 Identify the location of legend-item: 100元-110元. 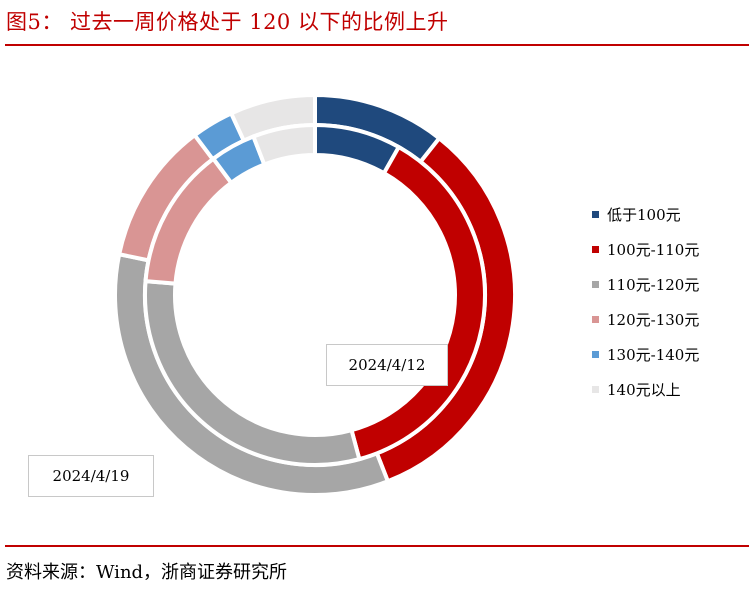
(645, 249).